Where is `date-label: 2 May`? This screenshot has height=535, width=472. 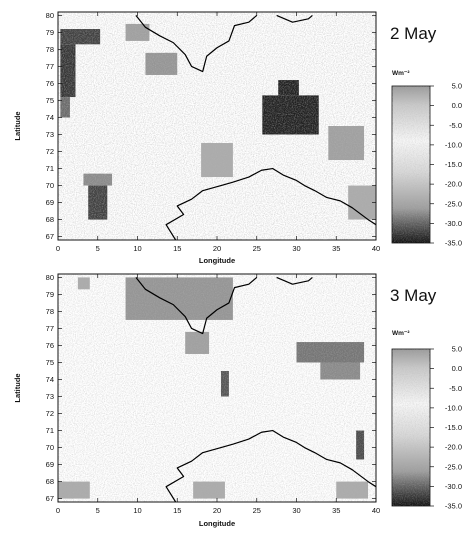 date-label: 2 May is located at coordinates (413, 33).